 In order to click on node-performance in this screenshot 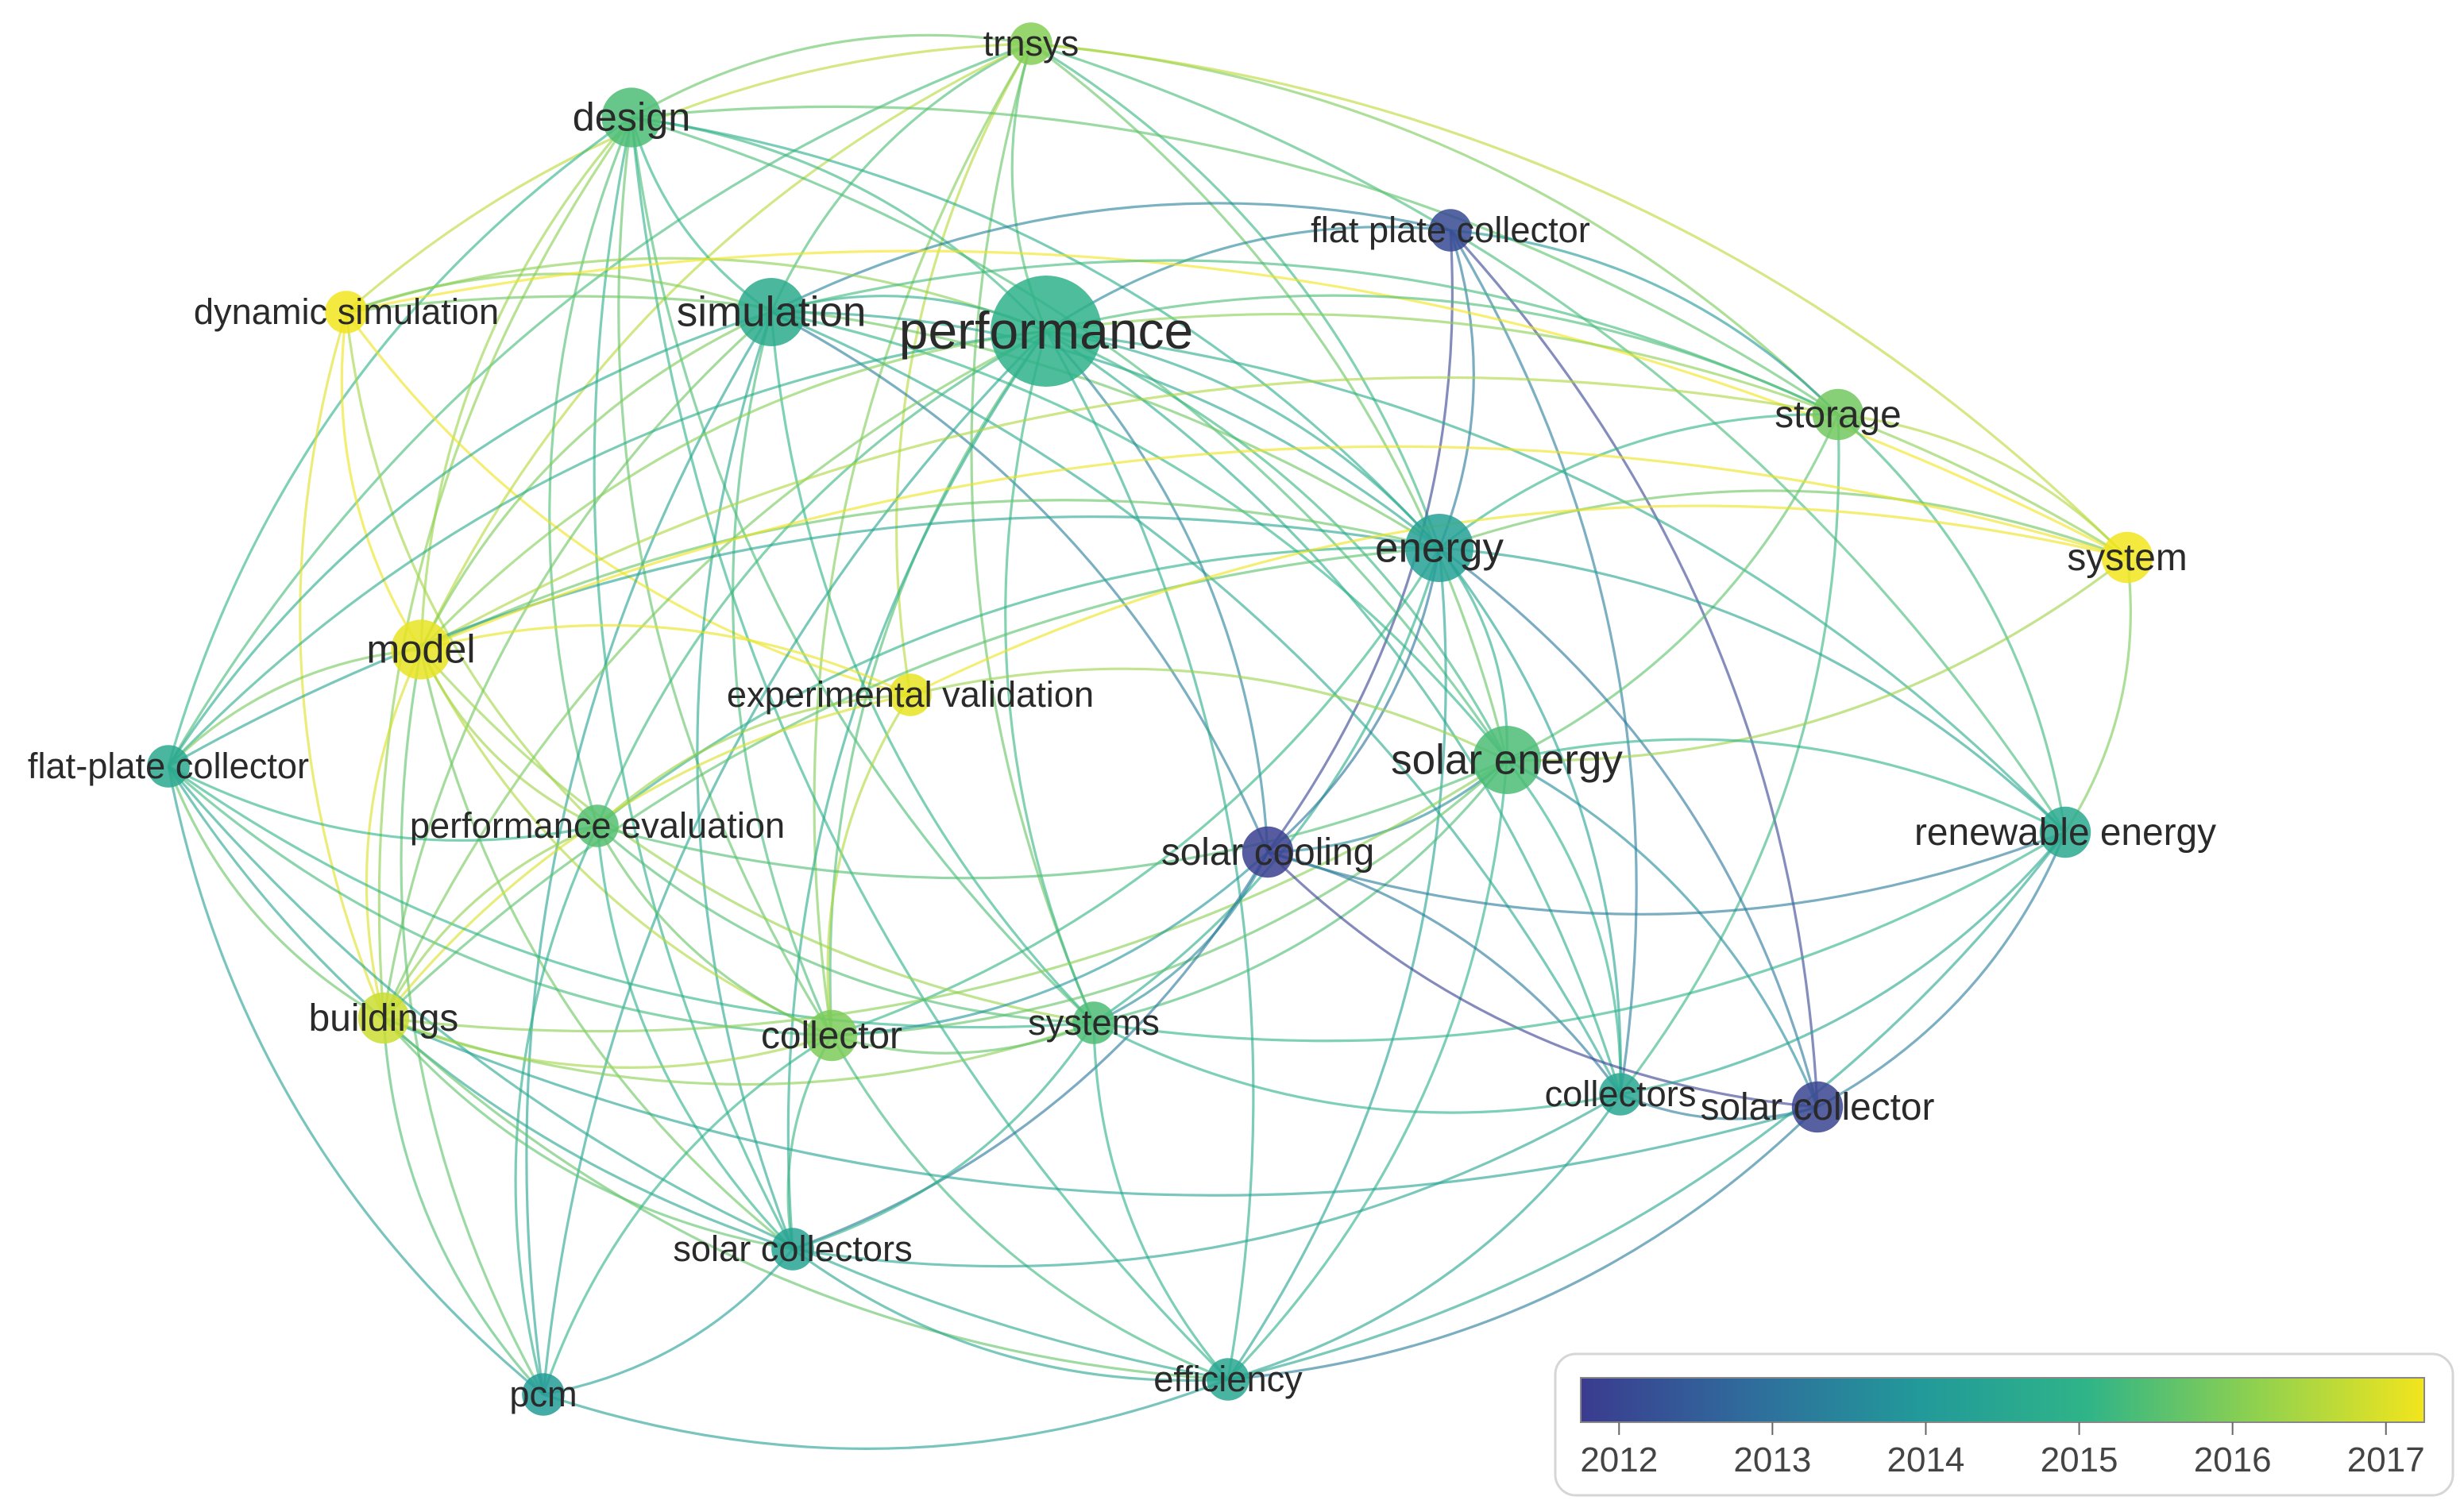, I will do `click(1046, 331)`.